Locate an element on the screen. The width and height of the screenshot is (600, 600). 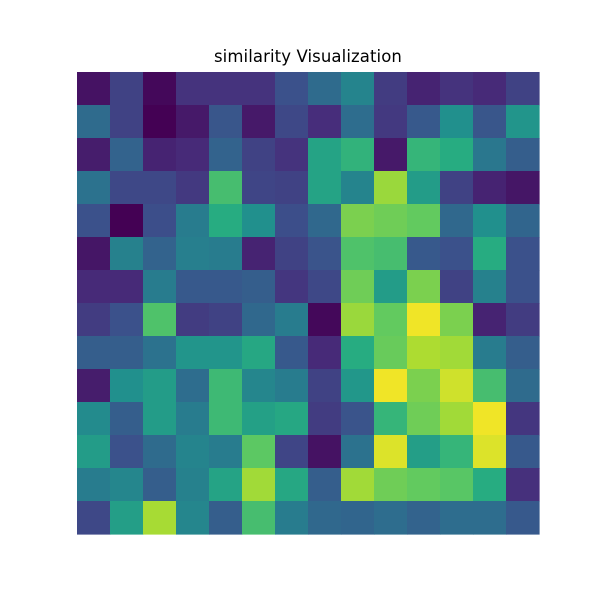
heatmap-cell-r4-c5 is located at coordinates (259, 221).